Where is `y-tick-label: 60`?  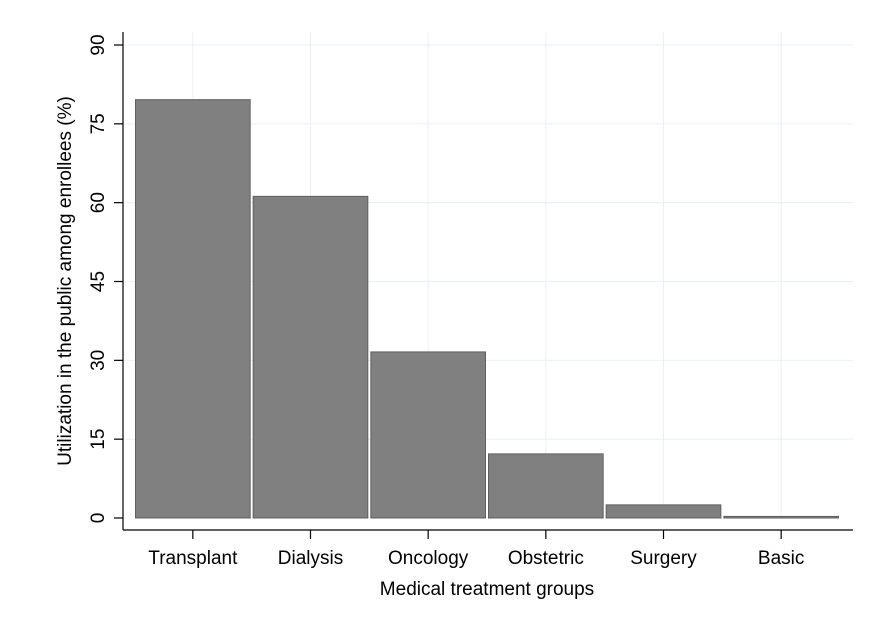
y-tick-label: 60 is located at coordinates (98, 202).